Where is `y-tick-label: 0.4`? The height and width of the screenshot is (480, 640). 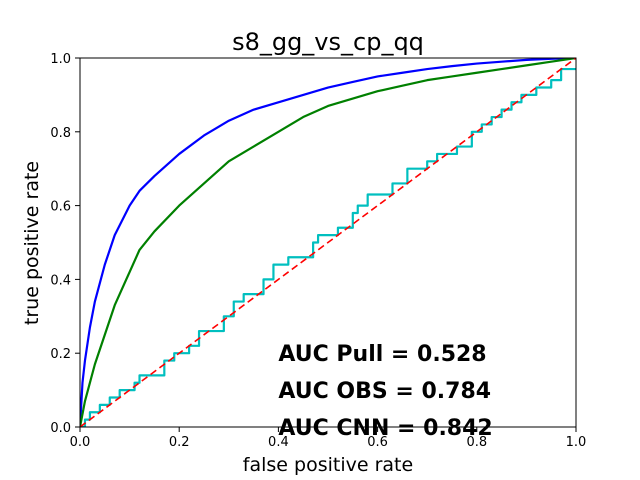
y-tick-label: 0.4 is located at coordinates (60, 280).